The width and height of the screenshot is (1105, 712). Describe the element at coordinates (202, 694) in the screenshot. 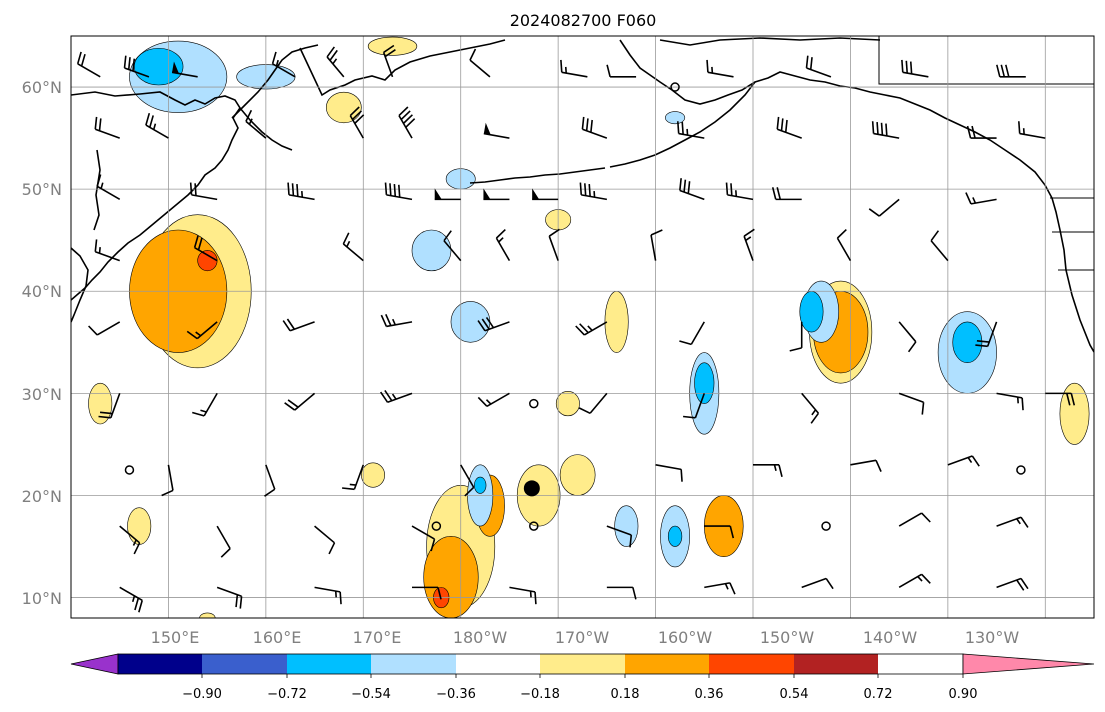

I see `colorbar-tick-label: −0.90` at that location.